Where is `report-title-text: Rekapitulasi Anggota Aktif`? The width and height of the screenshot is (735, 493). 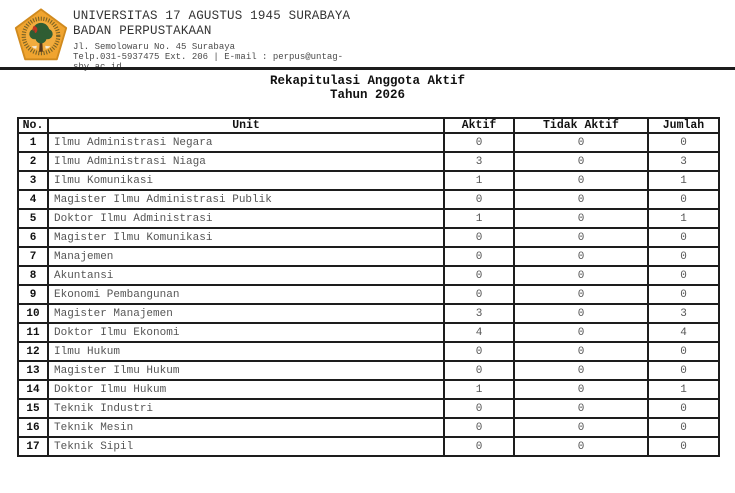
report-title-text: Rekapitulasi Anggota Aktif is located at coordinates (367, 81).